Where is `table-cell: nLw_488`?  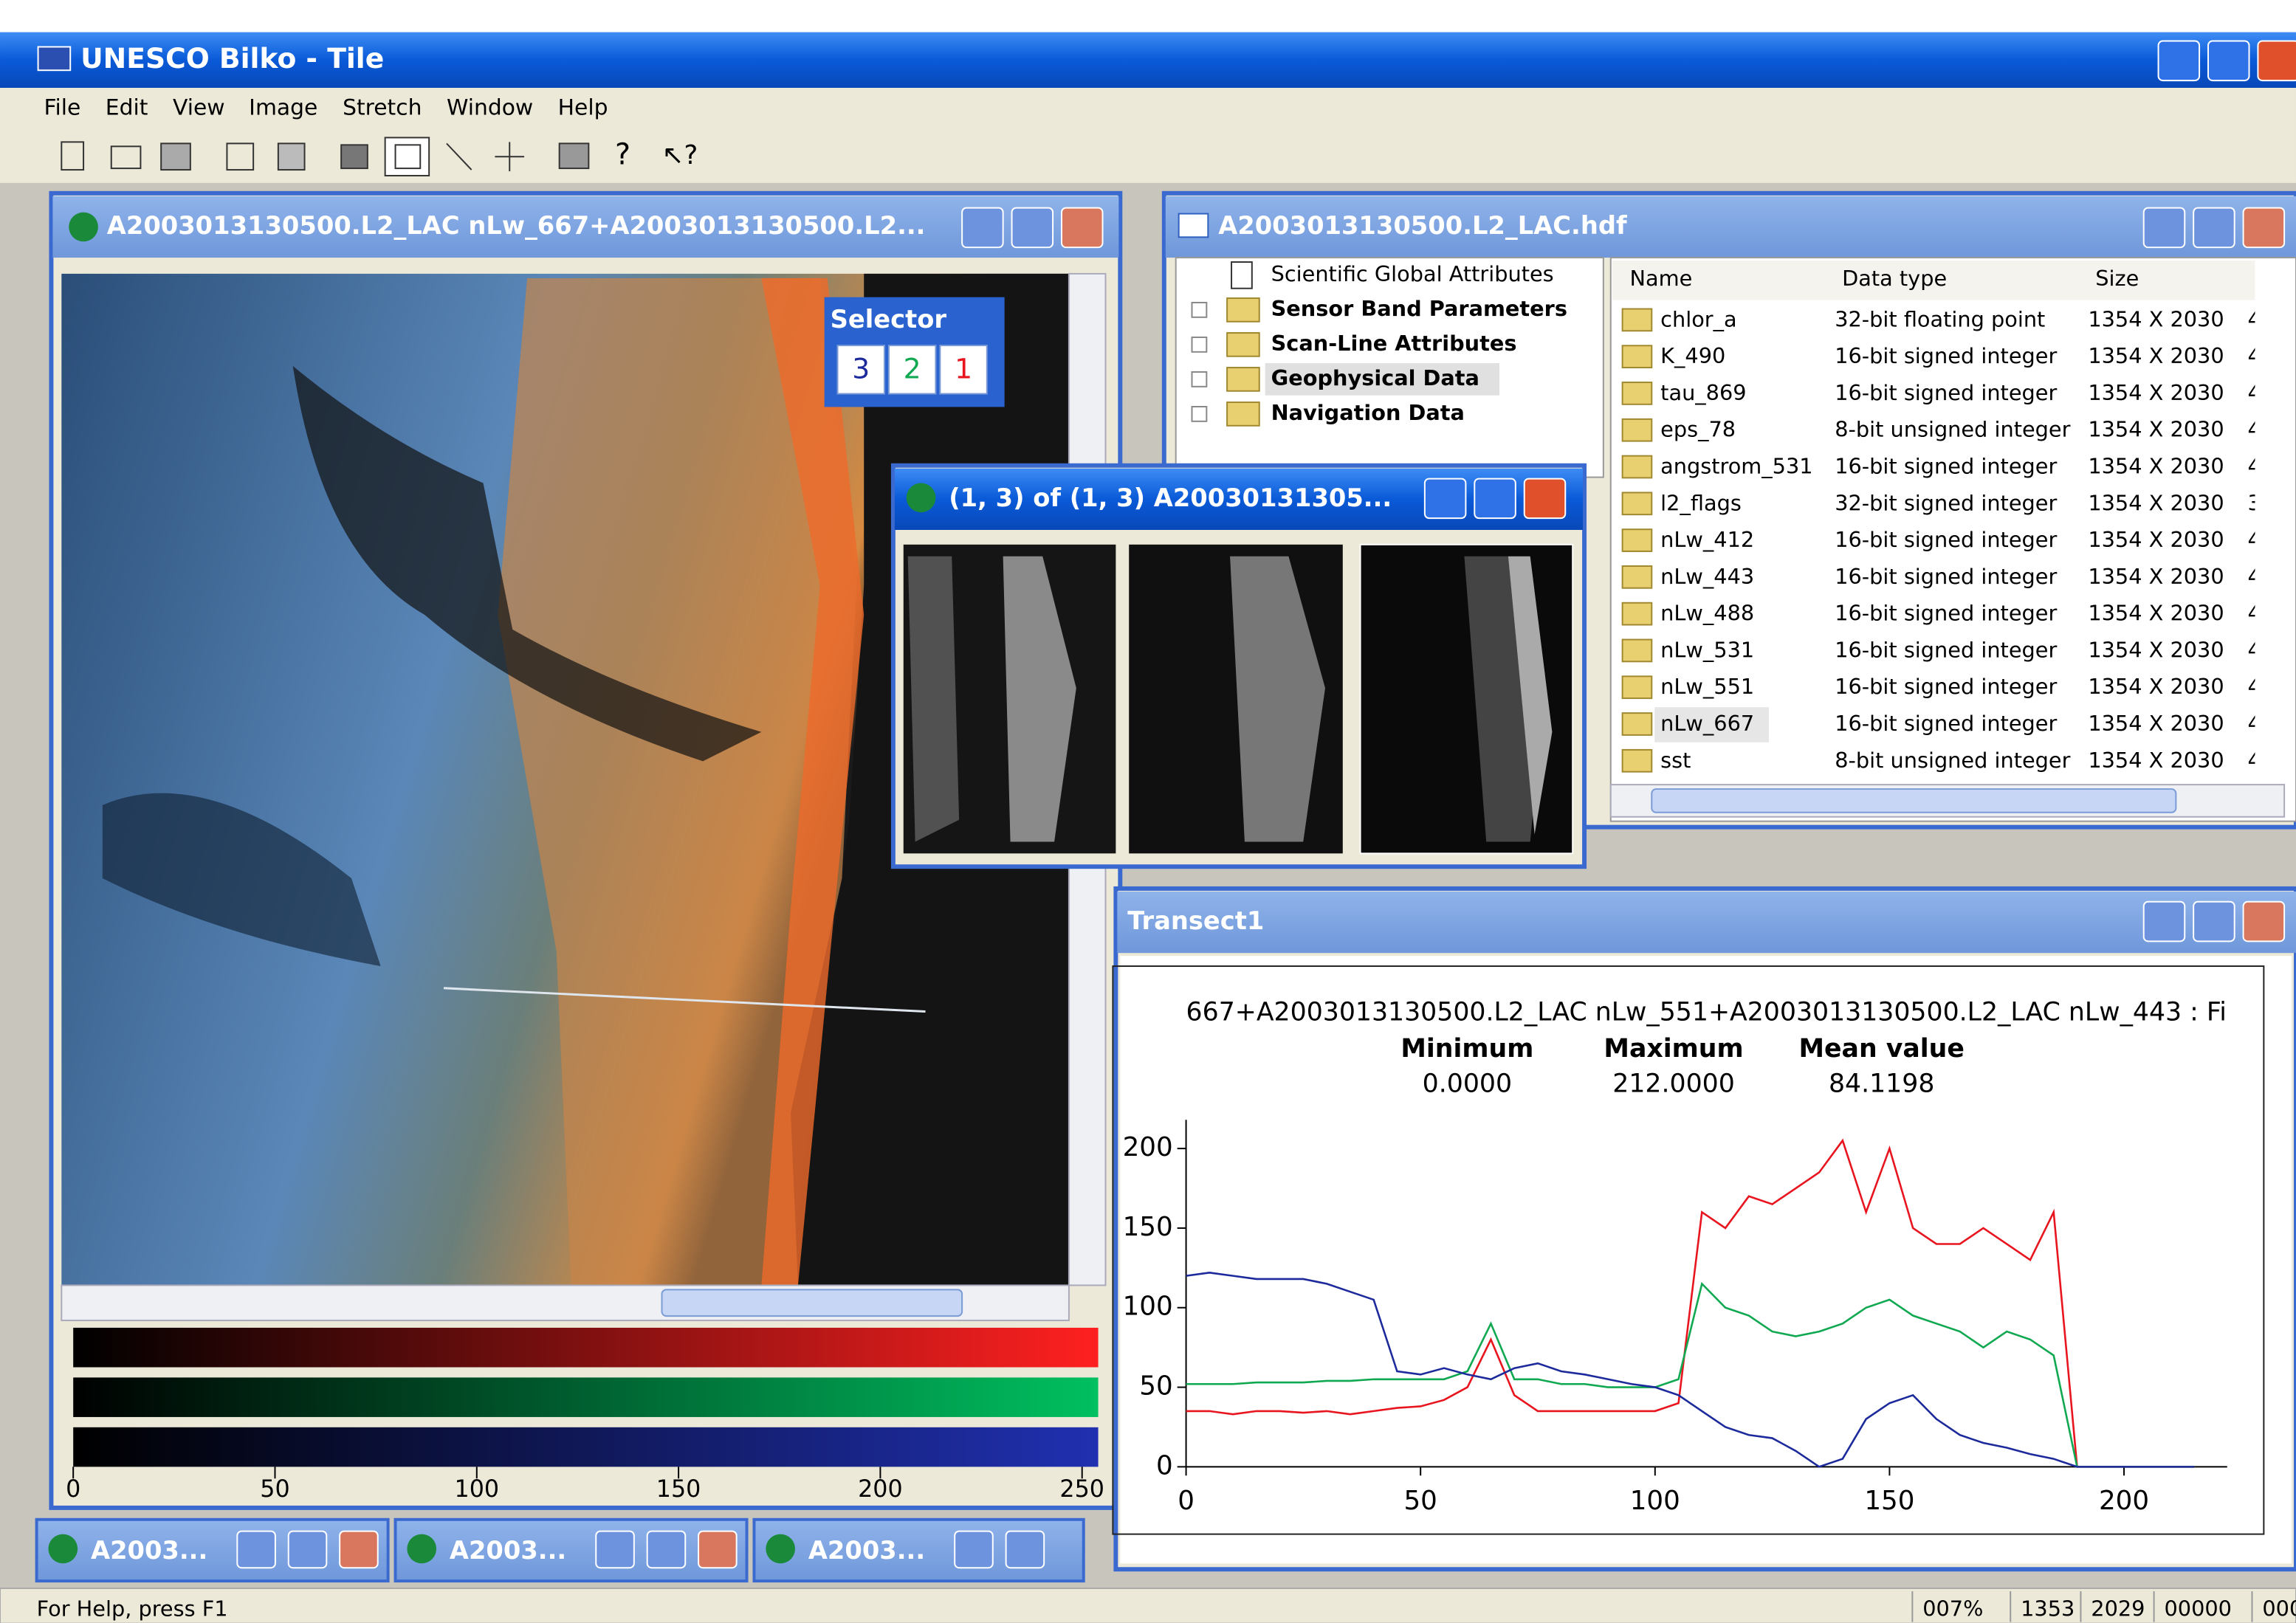 table-cell: nLw_488 is located at coordinates (1707, 613).